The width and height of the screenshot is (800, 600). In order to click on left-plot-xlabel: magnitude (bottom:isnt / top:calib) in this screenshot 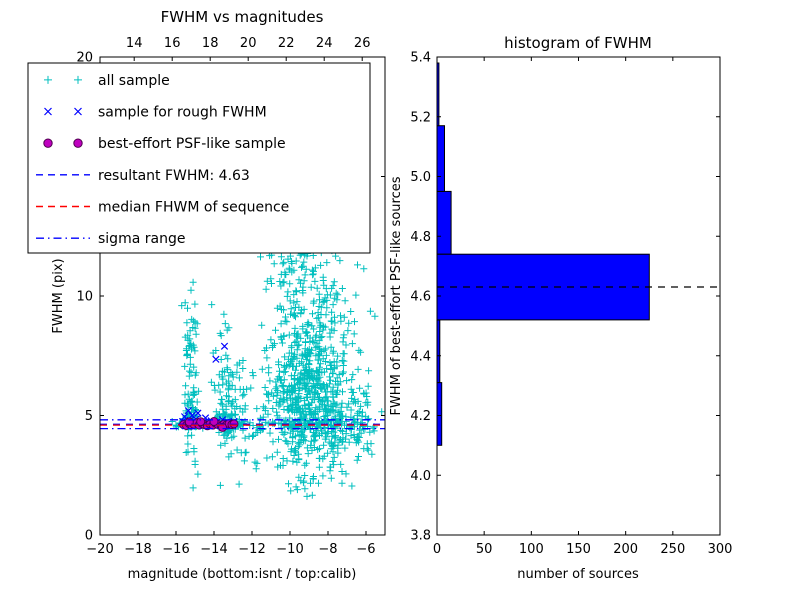, I will do `click(242, 574)`.